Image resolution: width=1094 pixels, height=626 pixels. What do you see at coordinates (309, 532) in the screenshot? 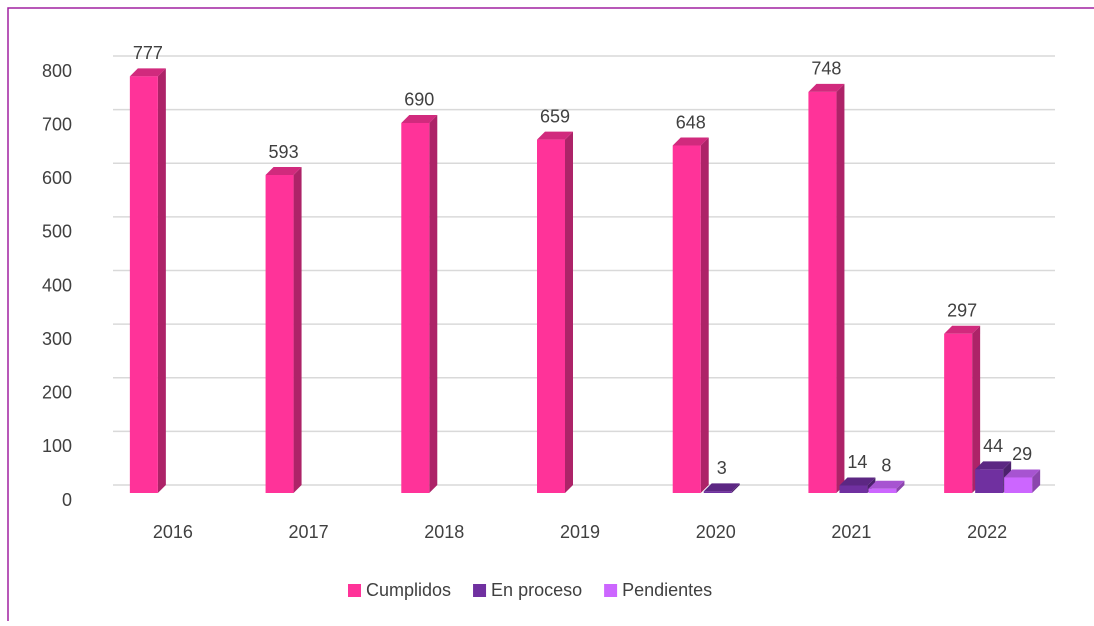
I see `x-tick-label: 2017` at bounding box center [309, 532].